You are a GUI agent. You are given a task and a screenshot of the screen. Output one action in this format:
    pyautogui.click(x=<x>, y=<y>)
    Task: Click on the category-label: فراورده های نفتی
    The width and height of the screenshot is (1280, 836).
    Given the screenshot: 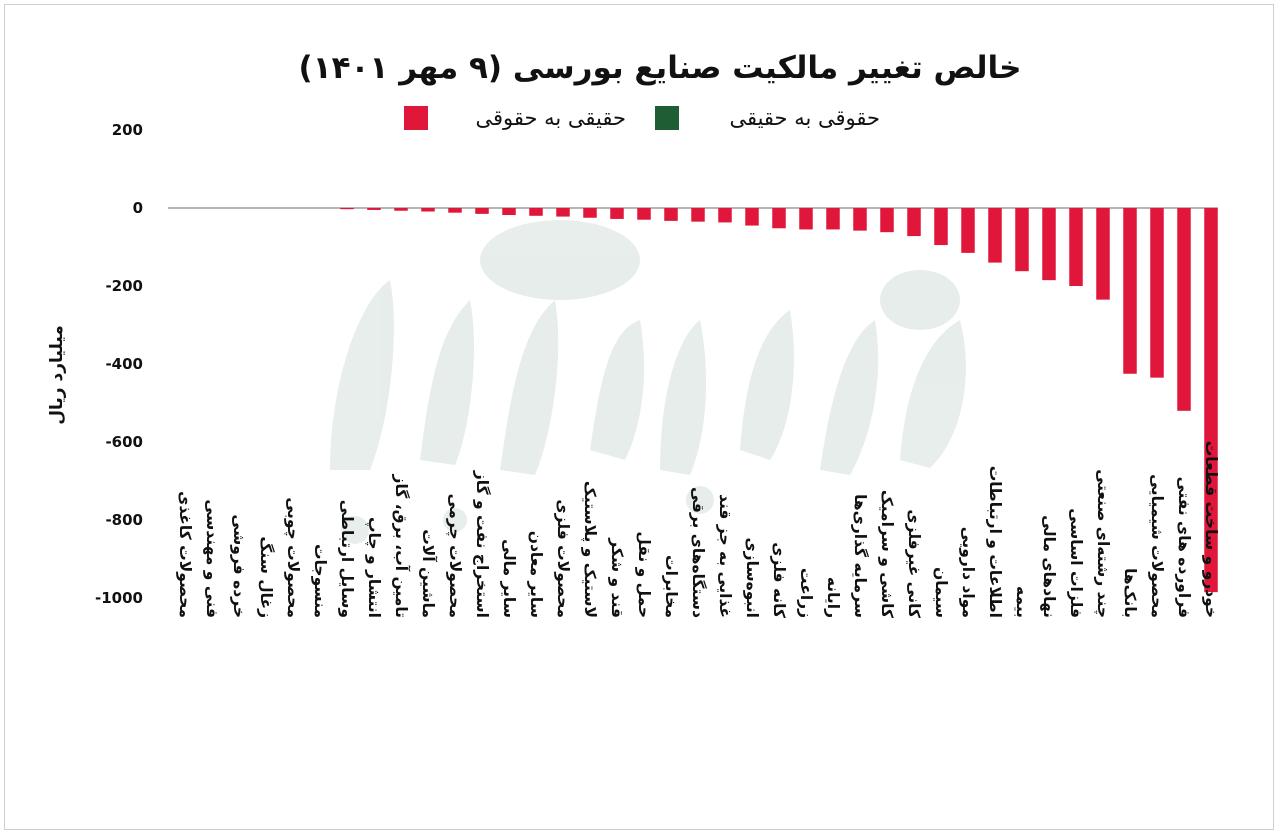 What is the action you would take?
    pyautogui.click(x=1184, y=547)
    